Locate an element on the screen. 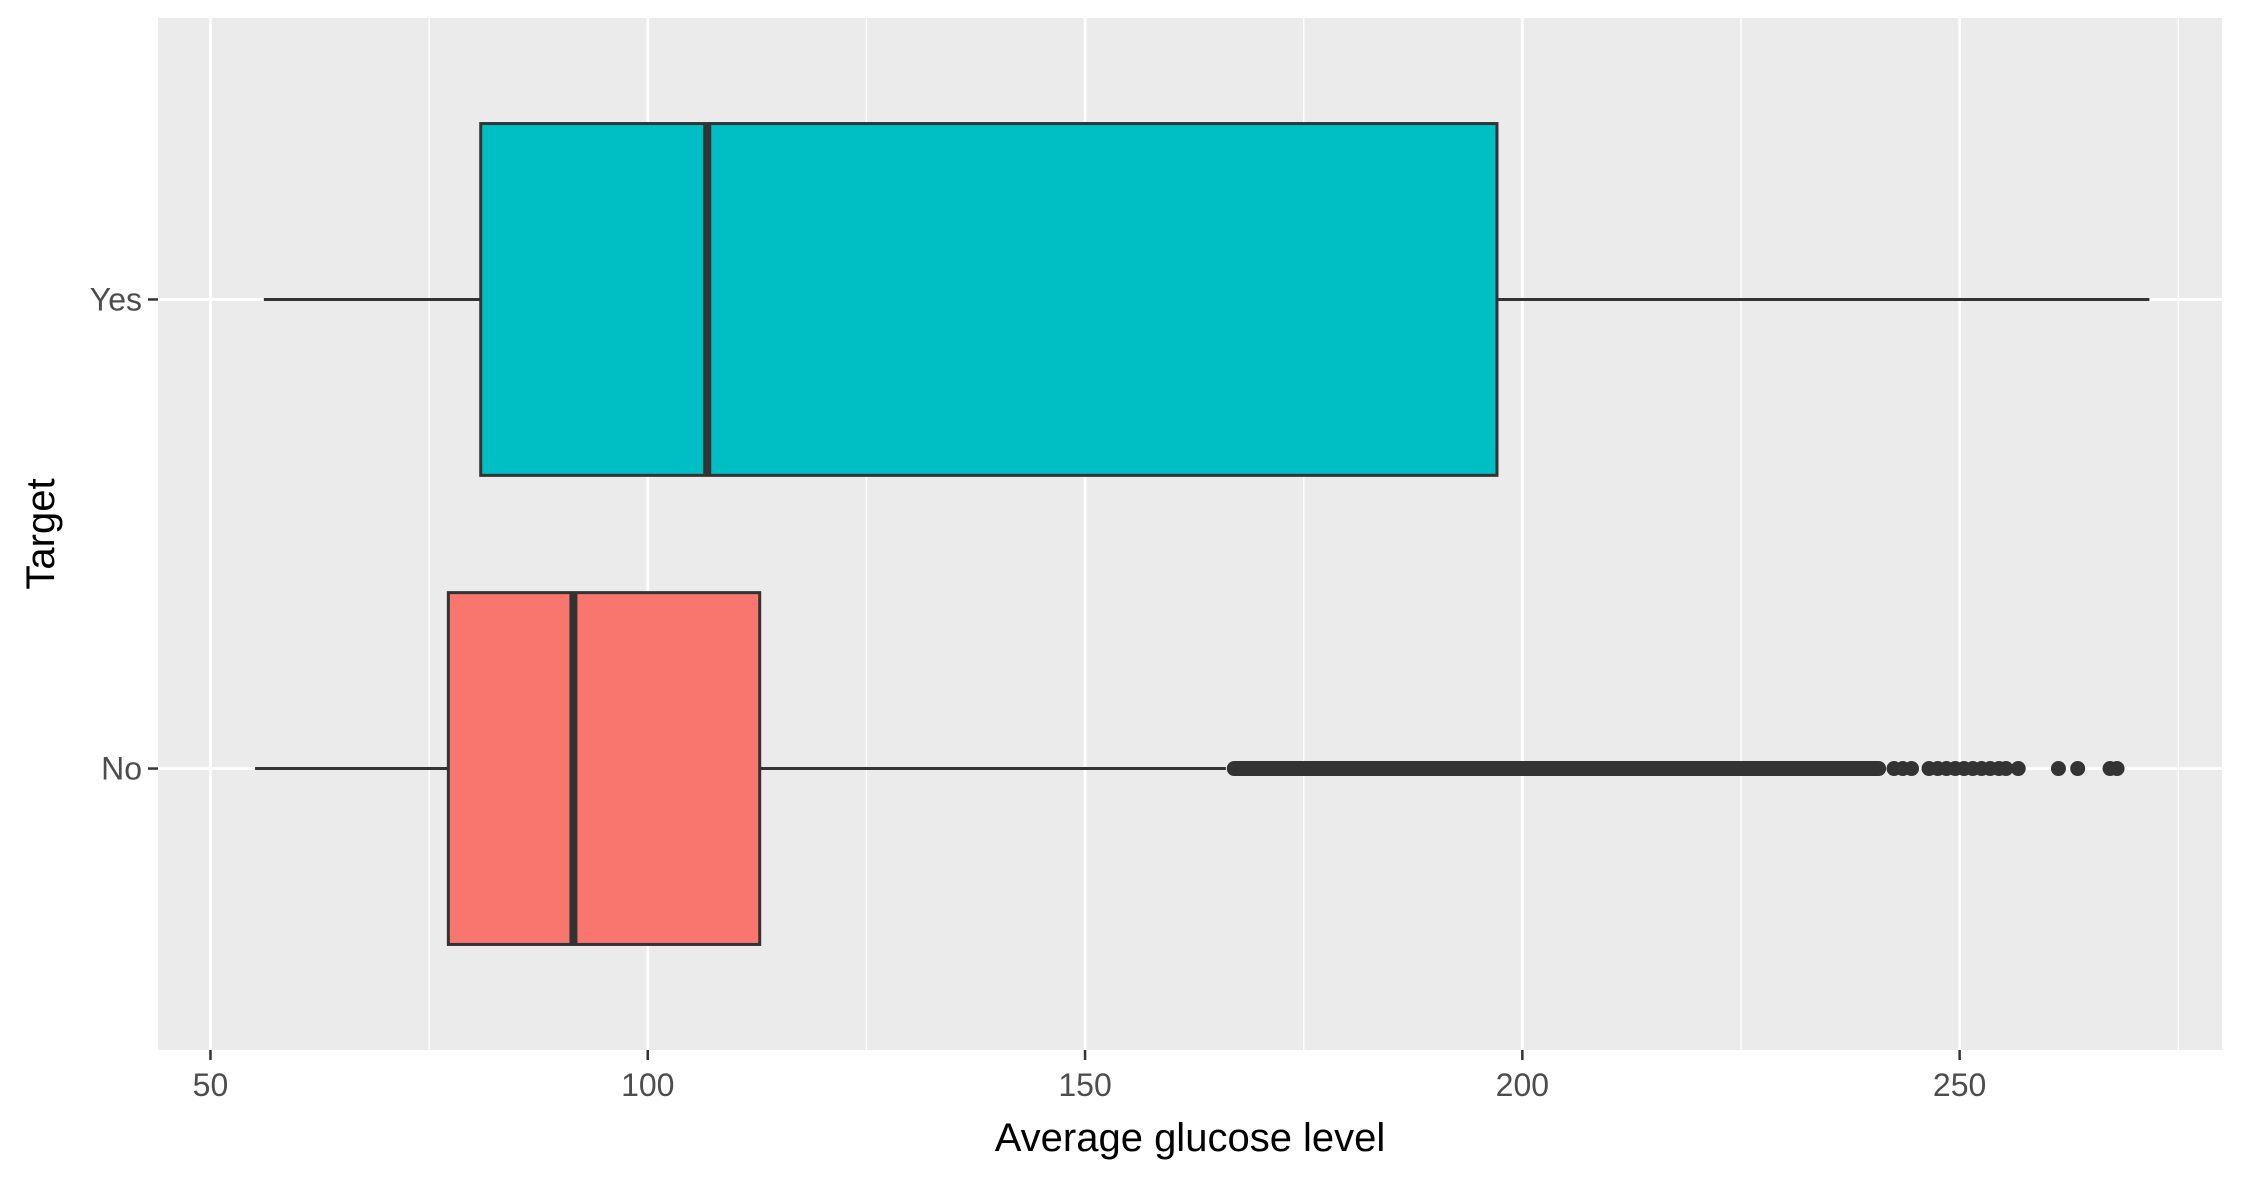 This screenshot has height=1181, width=2244. y-axis: No Yes is located at coordinates (124, 534).